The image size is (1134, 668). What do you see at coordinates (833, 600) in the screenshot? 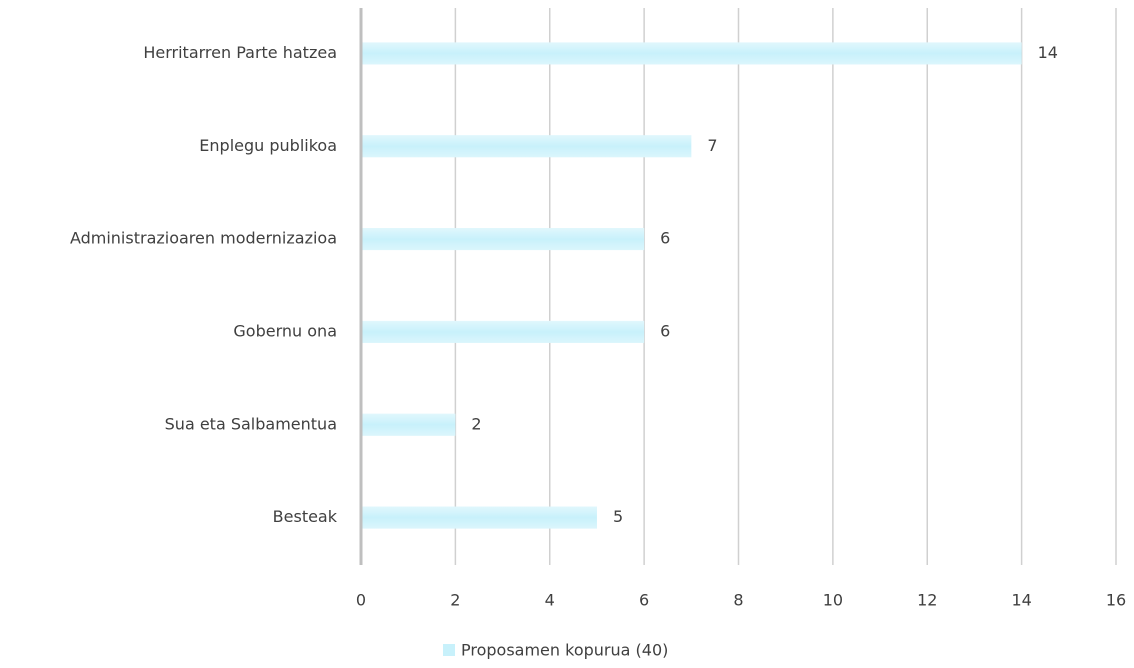
I see `x-tick-label: 10` at bounding box center [833, 600].